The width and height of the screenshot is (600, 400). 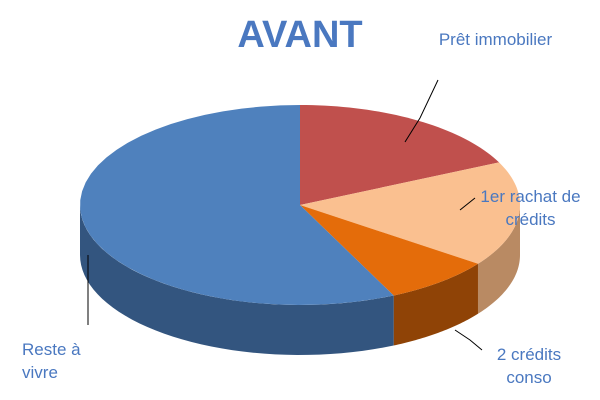 What do you see at coordinates (495, 39) in the screenshot?
I see `slice-label: Prêt immobilier` at bounding box center [495, 39].